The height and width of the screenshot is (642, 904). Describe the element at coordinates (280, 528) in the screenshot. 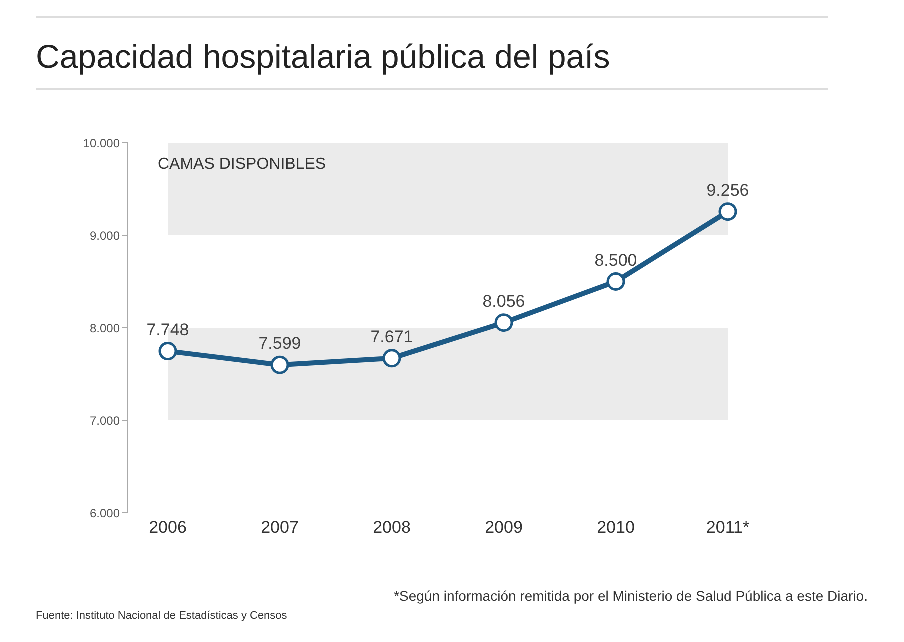

I see `x-tick-label: 2007` at that location.